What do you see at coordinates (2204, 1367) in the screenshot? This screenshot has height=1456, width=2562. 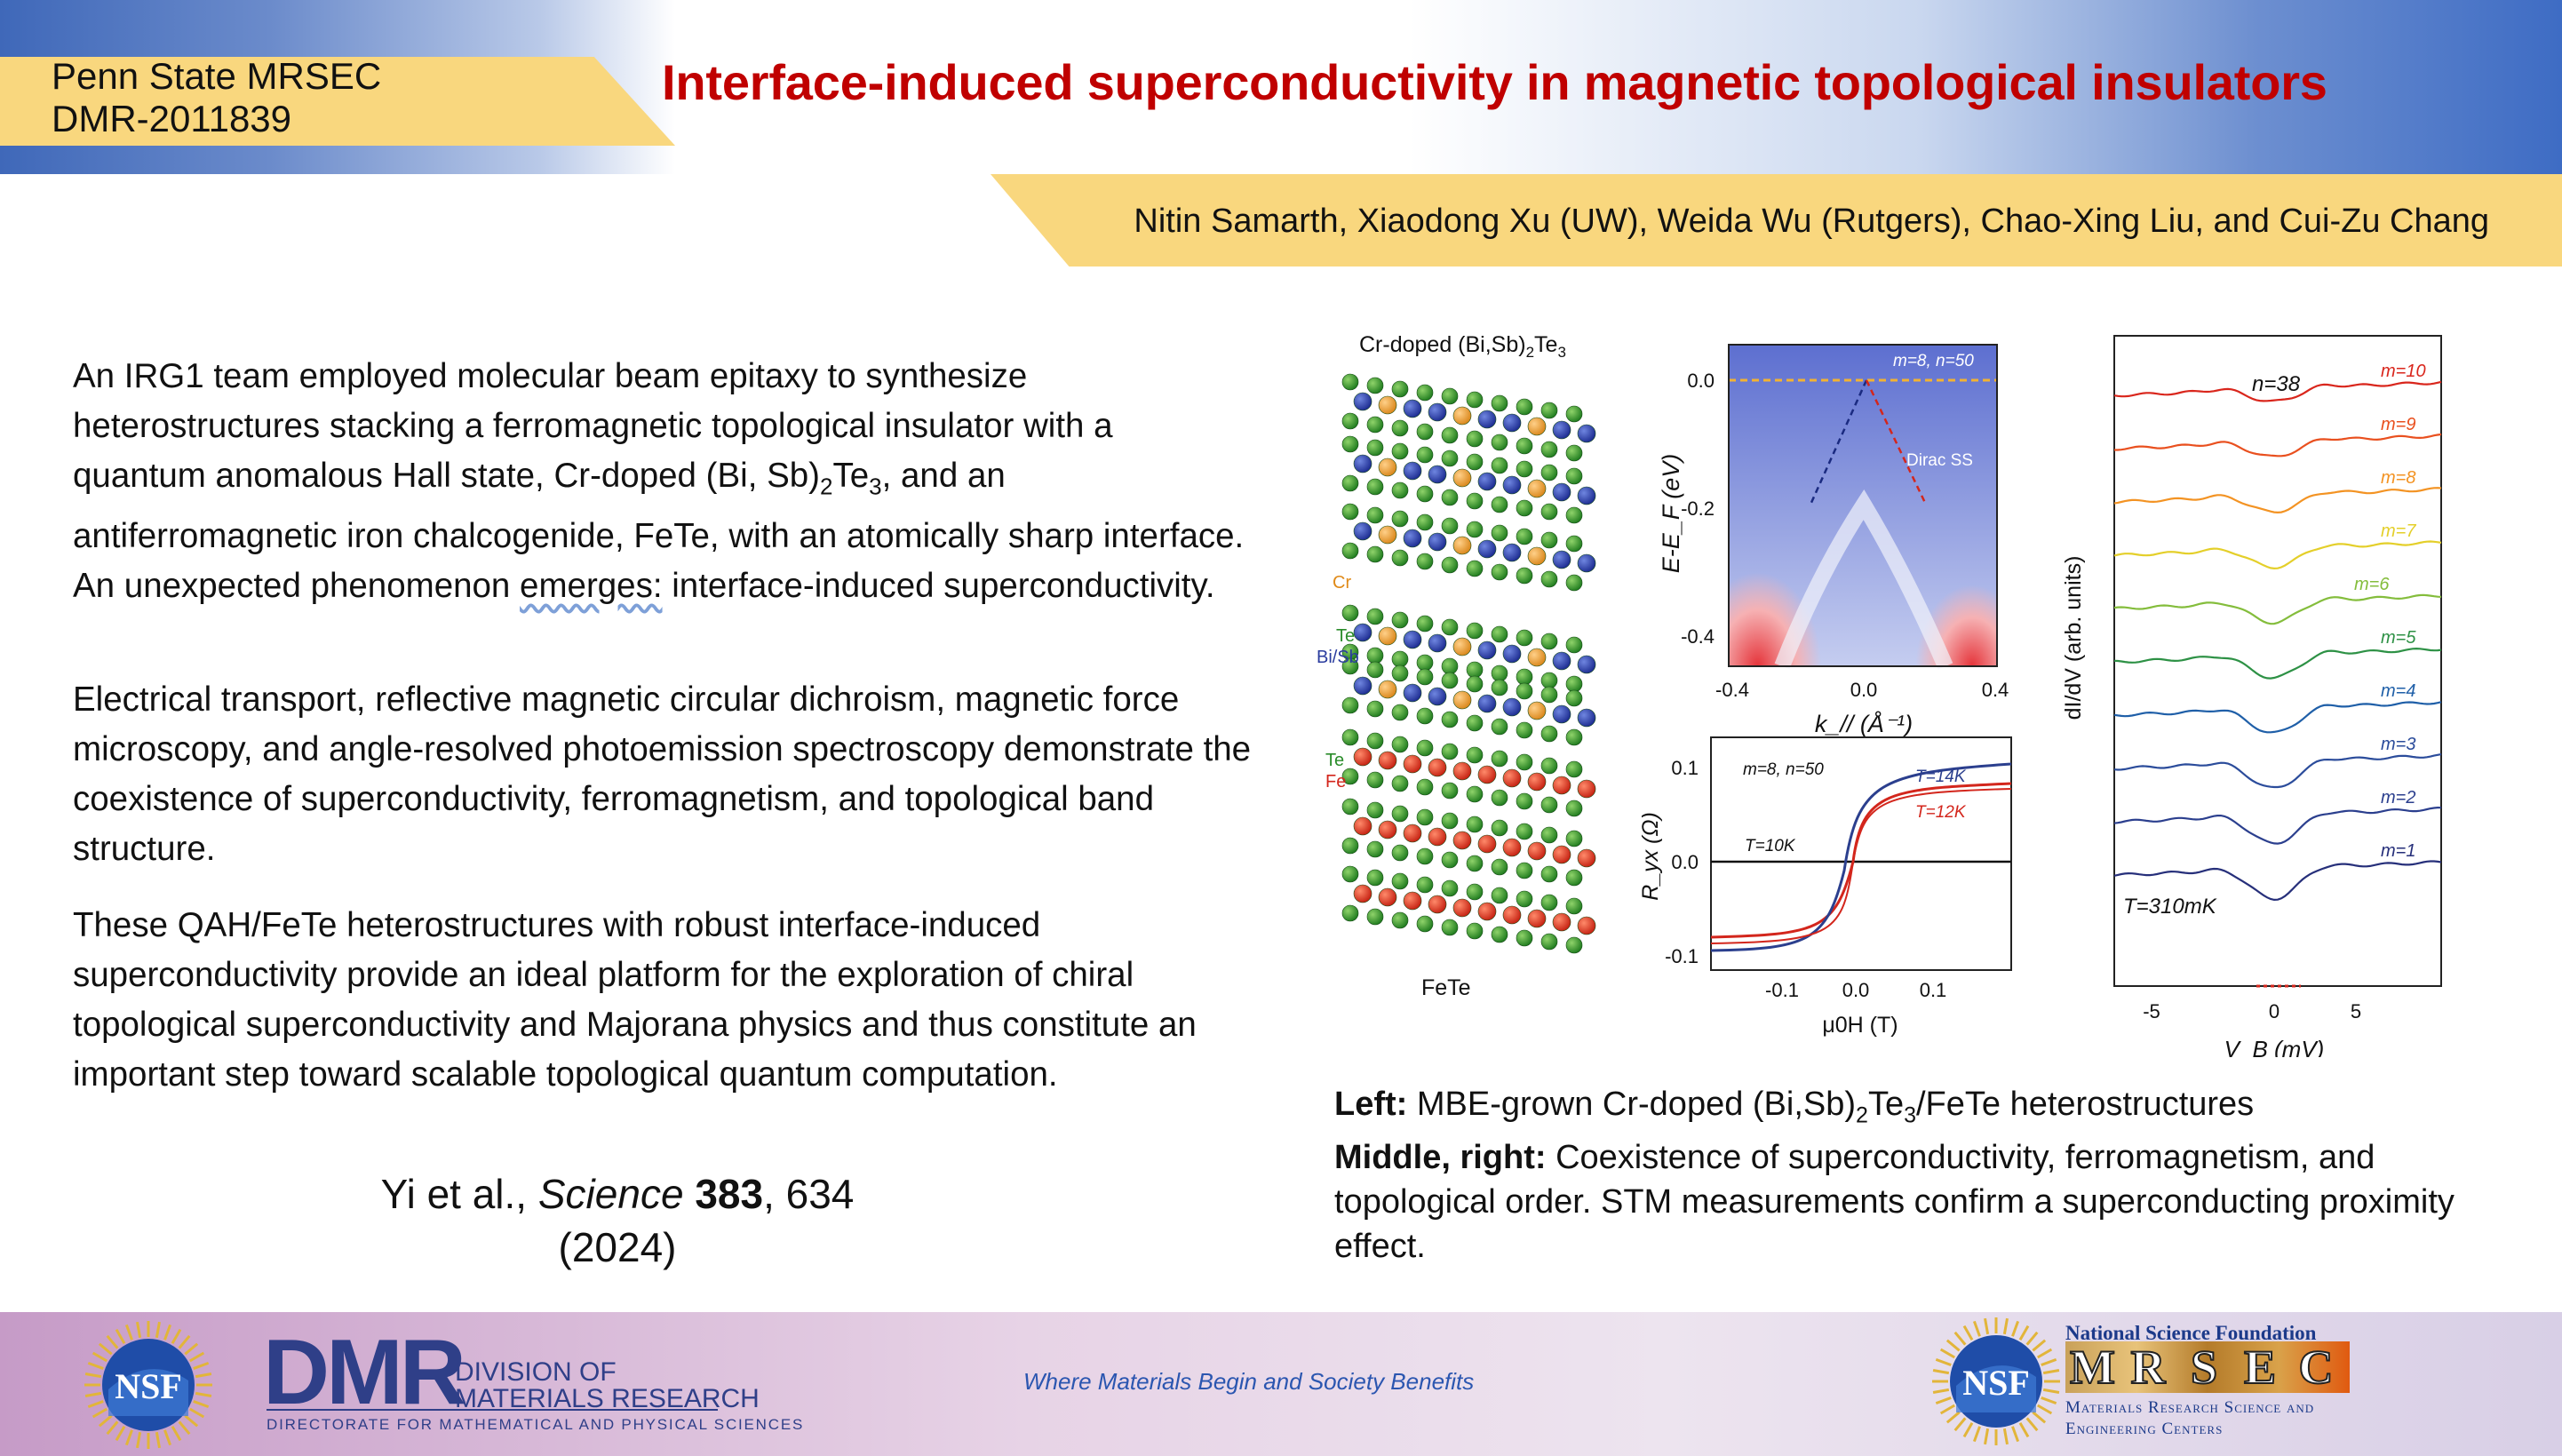 I see `mrsec-letter-s: S` at bounding box center [2204, 1367].